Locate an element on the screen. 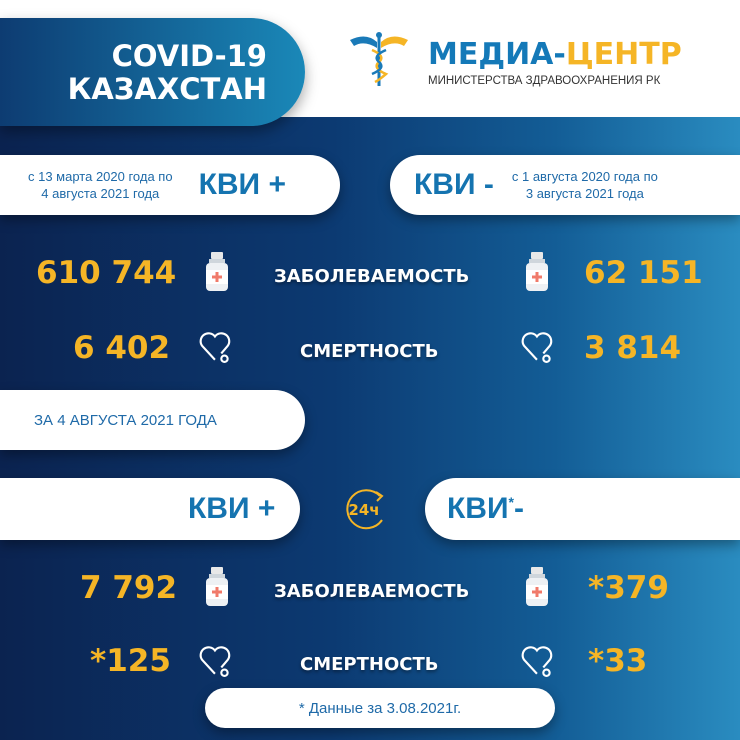  title-line2: КАЗАХСТАН is located at coordinates (167, 89).